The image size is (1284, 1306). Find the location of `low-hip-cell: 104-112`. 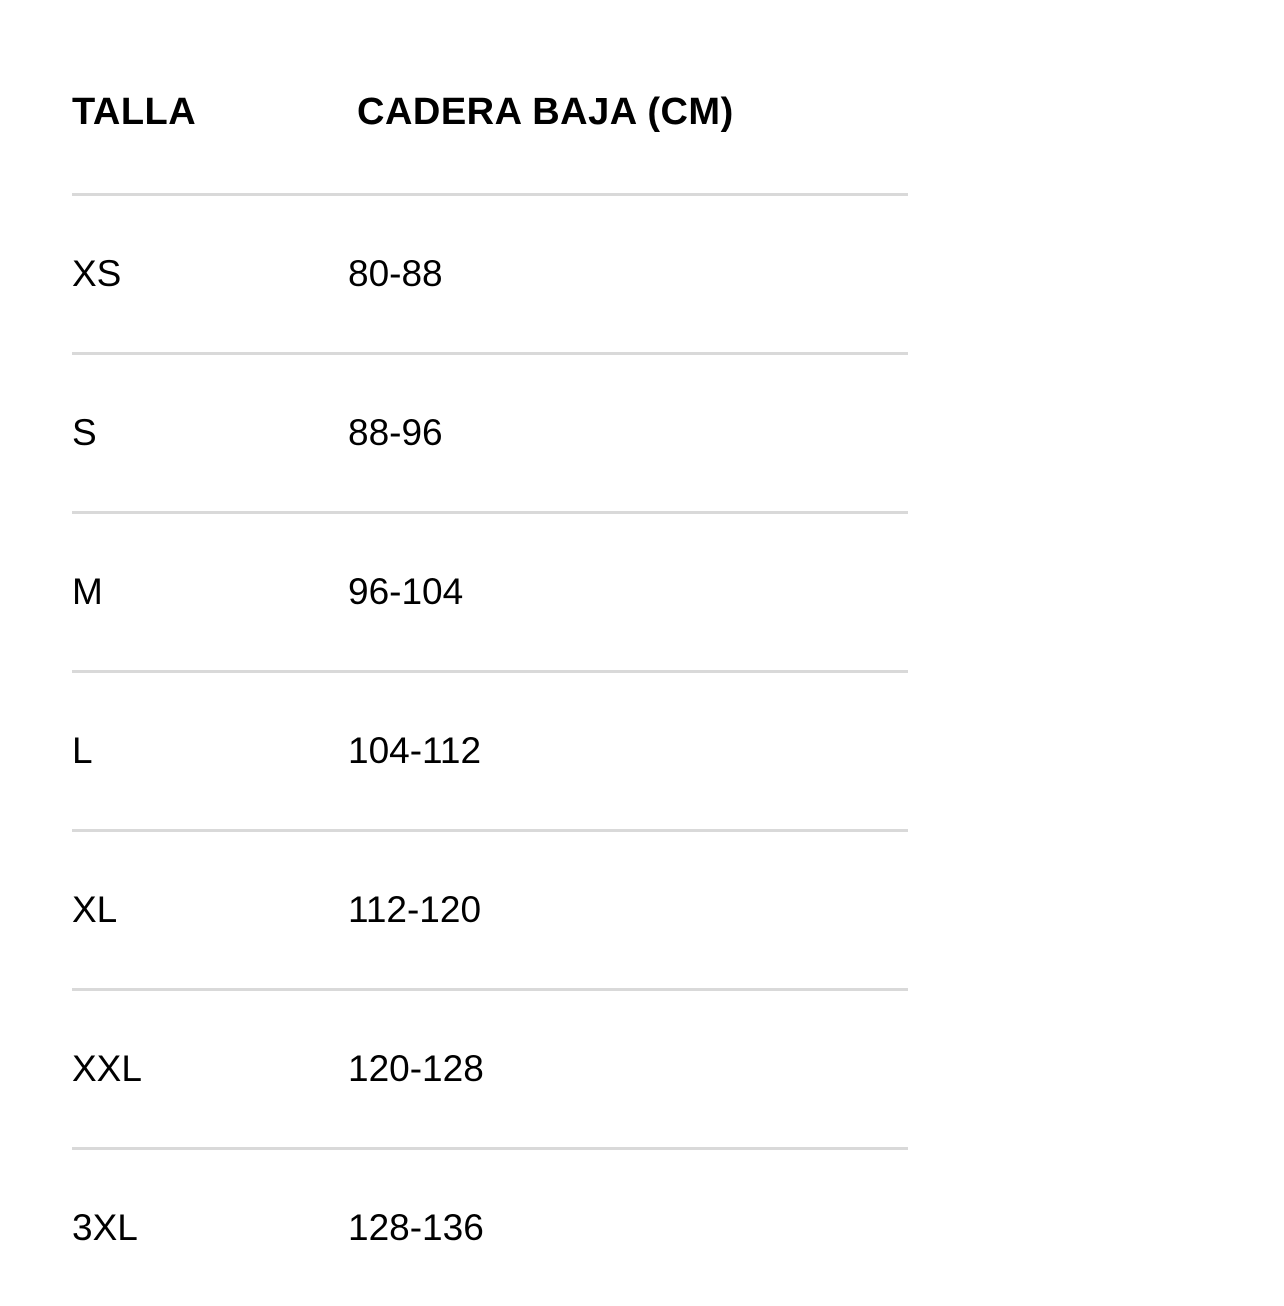

low-hip-cell: 104-112 is located at coordinates (415, 750).